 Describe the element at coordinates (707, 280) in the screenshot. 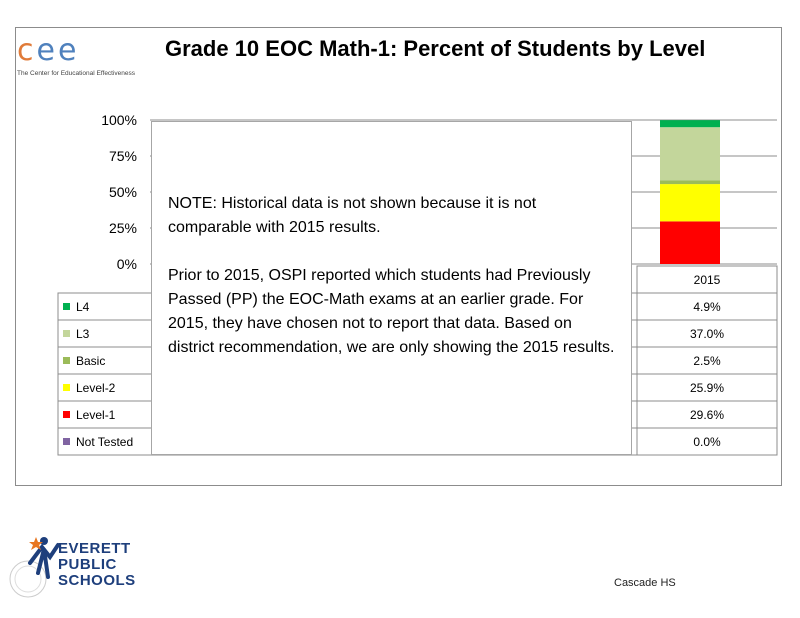

I see `table-category-label: 2015` at that location.